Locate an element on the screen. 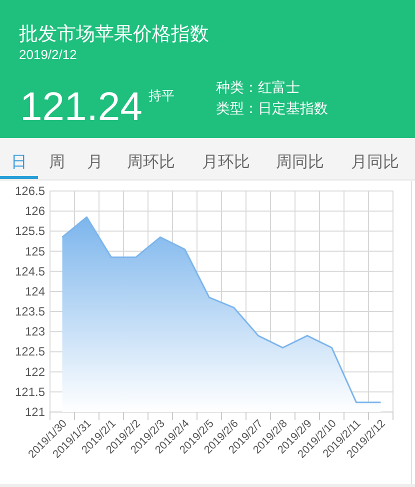  tab-label: 月环比 is located at coordinates (226, 162).